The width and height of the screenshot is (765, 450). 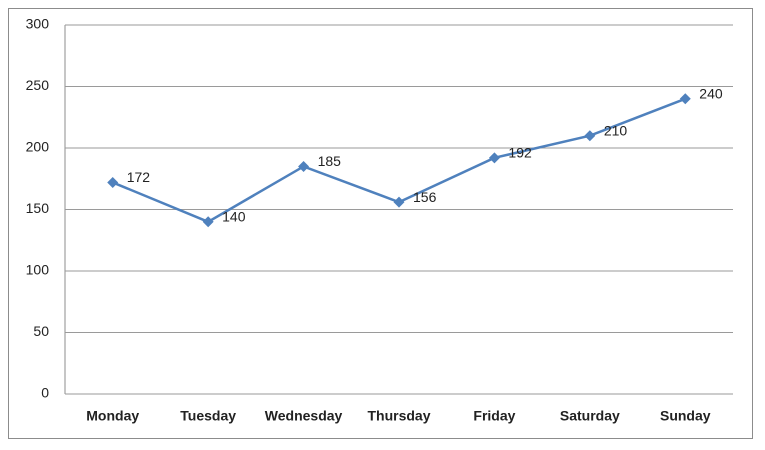 I want to click on y-tick-label: 0, so click(x=45, y=393).